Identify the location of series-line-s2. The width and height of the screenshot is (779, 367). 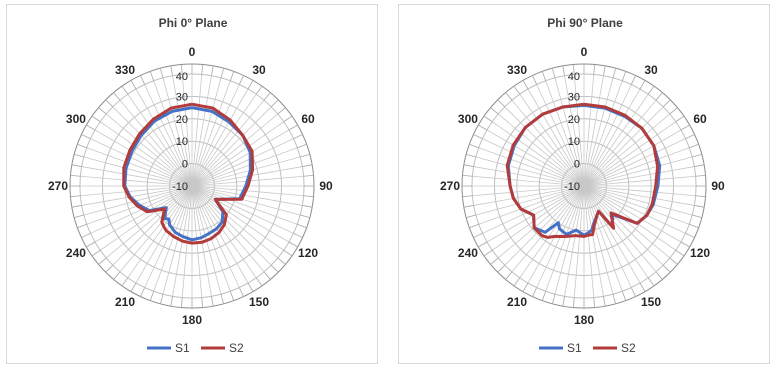
(188, 173).